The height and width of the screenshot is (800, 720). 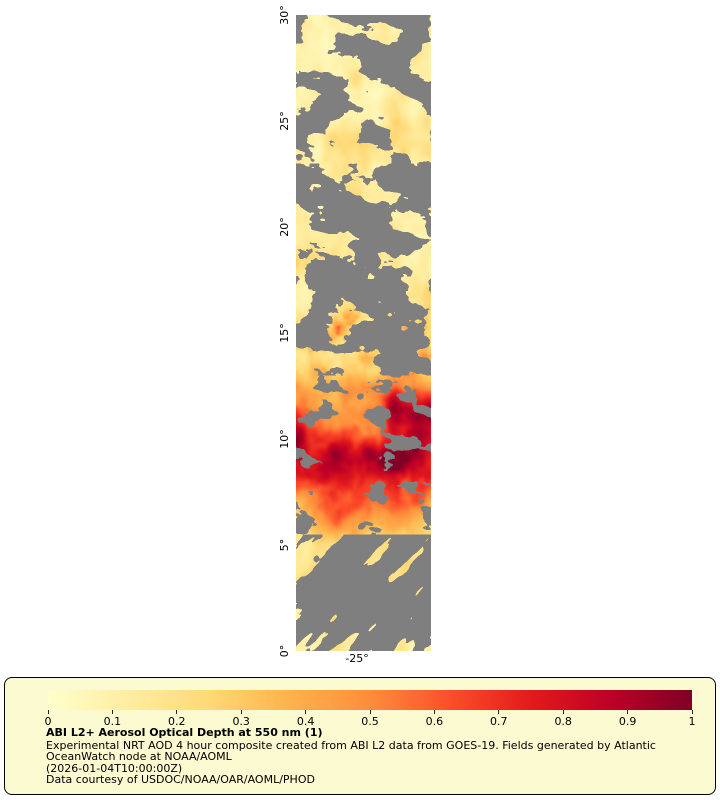 What do you see at coordinates (563, 721) in the screenshot?
I see `colorbar-tick-label: 0.8` at bounding box center [563, 721].